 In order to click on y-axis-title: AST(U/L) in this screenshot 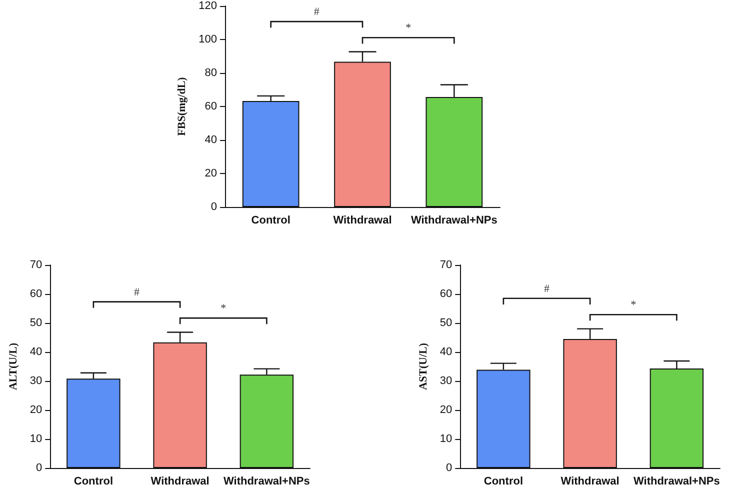, I will do `click(424, 366)`.